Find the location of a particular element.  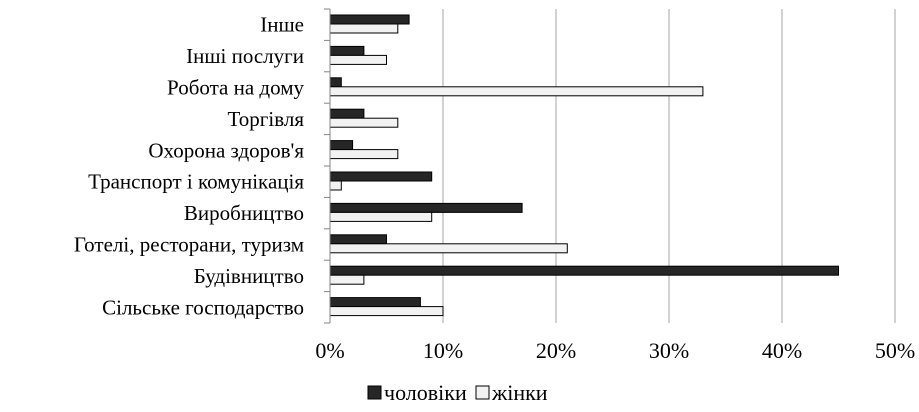

category-label: Будівництво is located at coordinates (249, 276).